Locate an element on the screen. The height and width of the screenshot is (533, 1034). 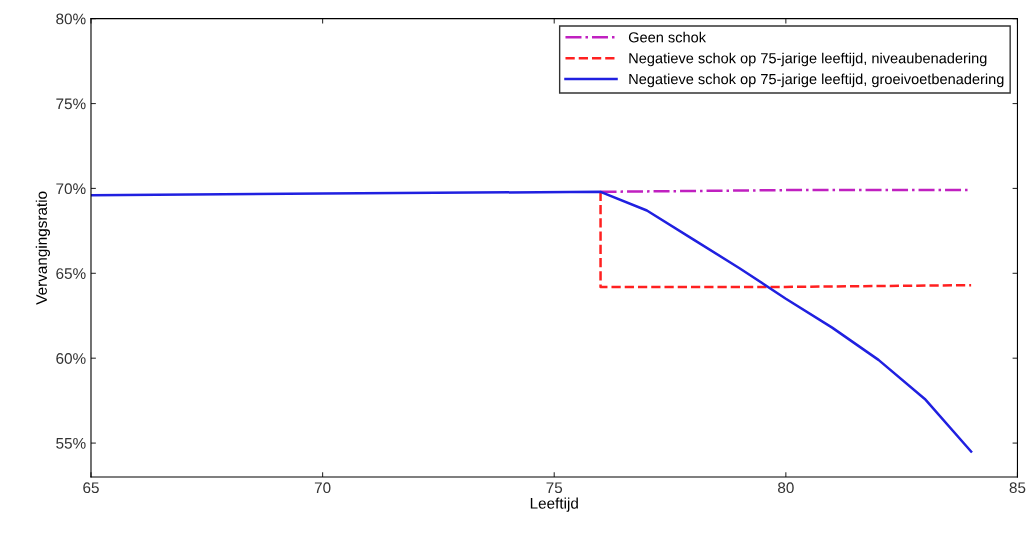
x-tick-label: 85 is located at coordinates (1017, 488).